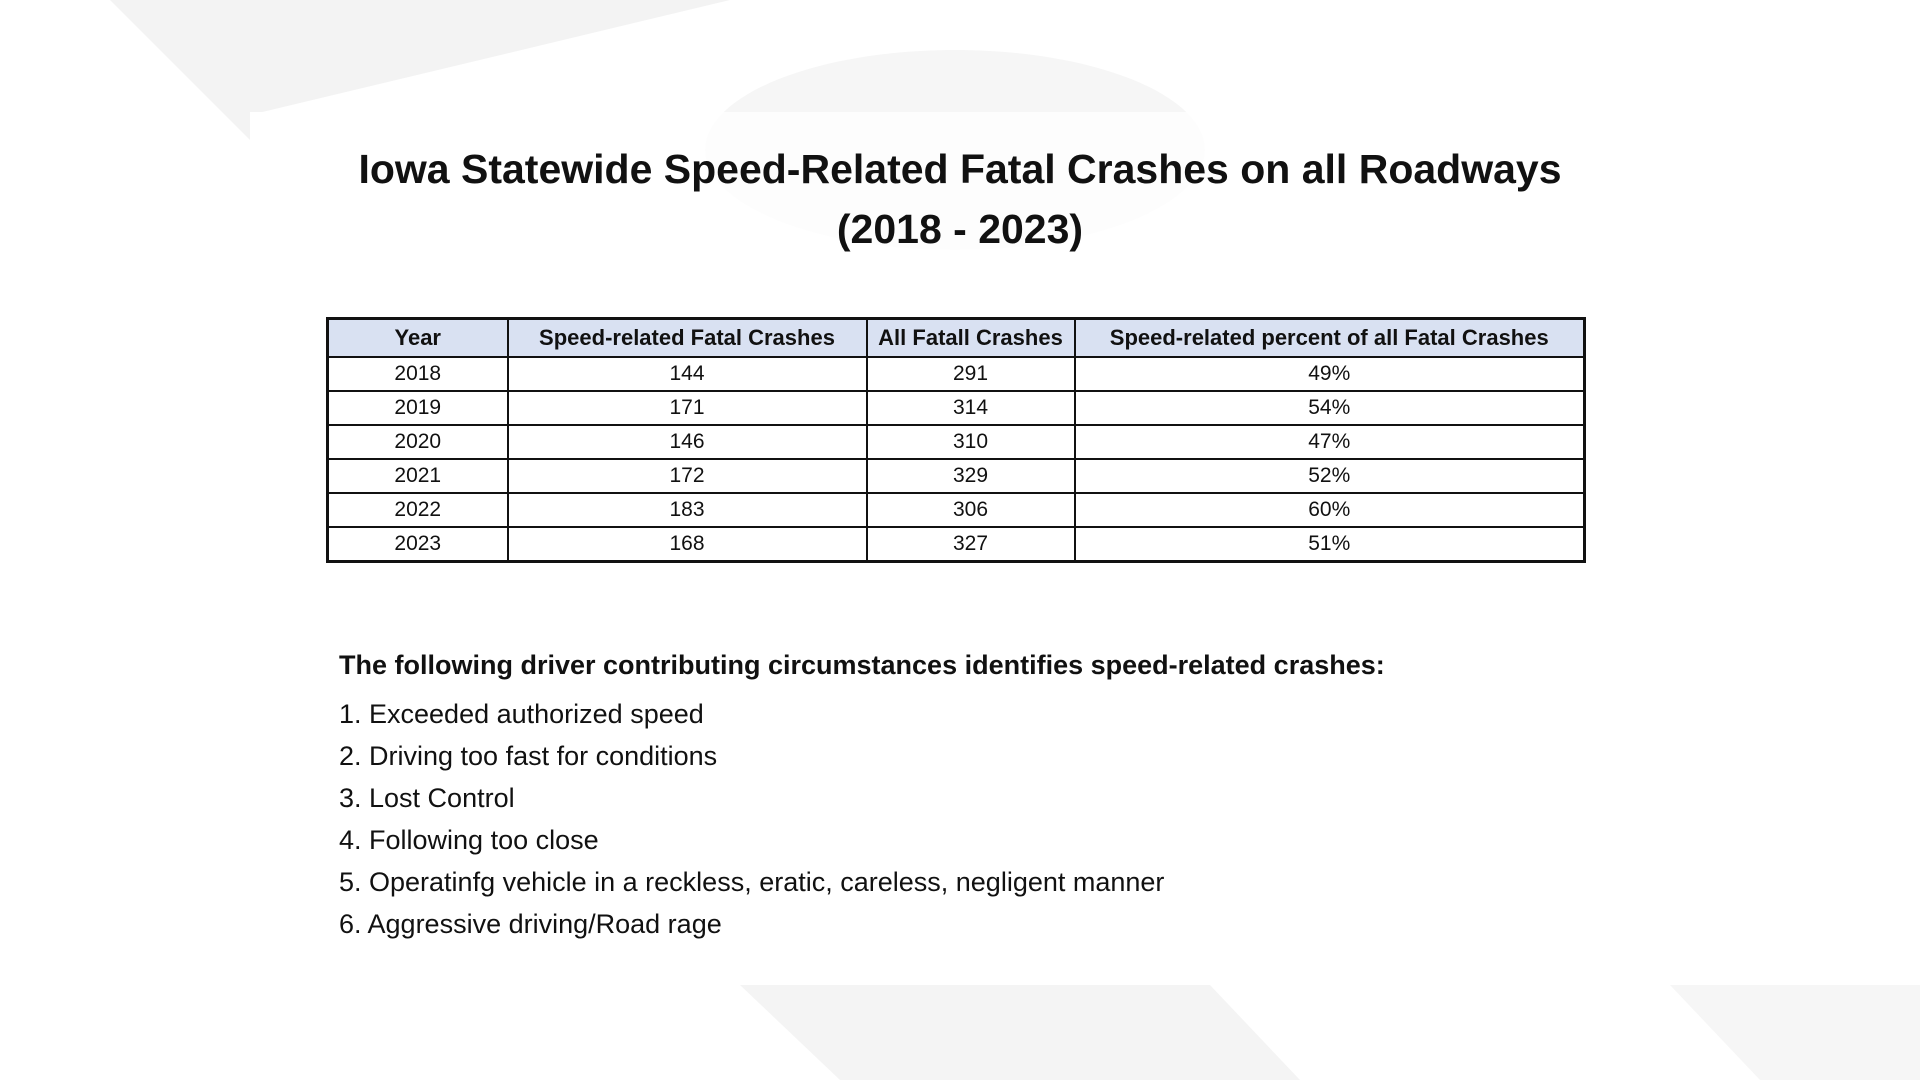 The image size is (1920, 1080). I want to click on table-cell: 146, so click(687, 442).